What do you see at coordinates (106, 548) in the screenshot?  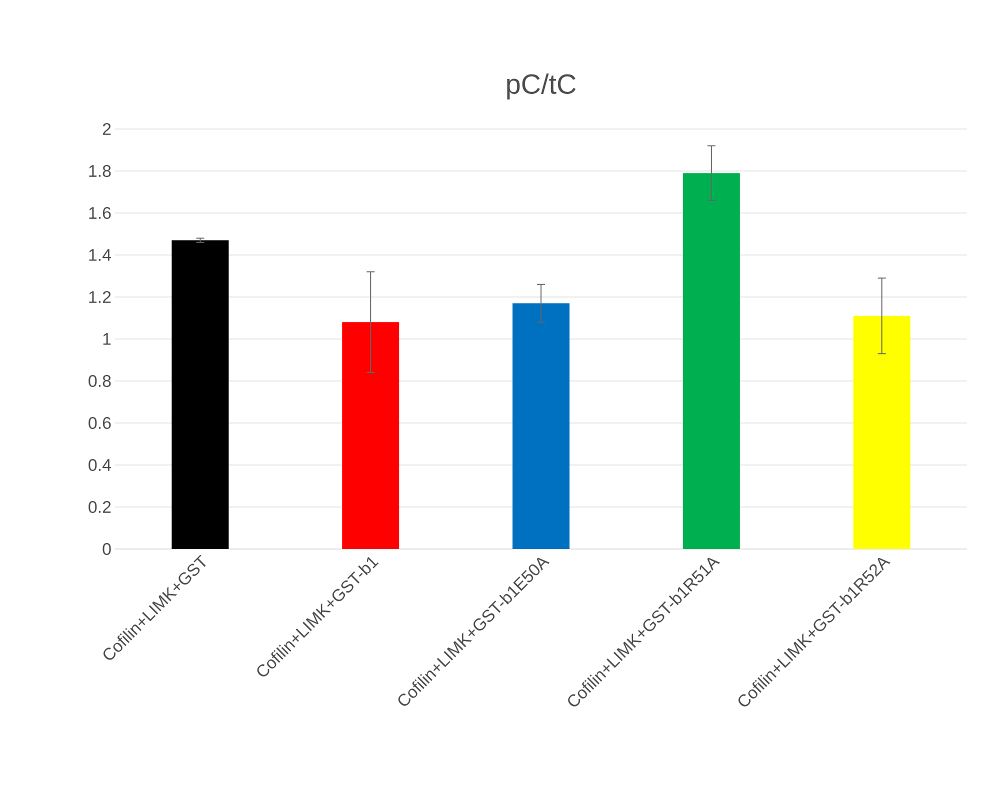 I see `y-tick-label: 0` at bounding box center [106, 548].